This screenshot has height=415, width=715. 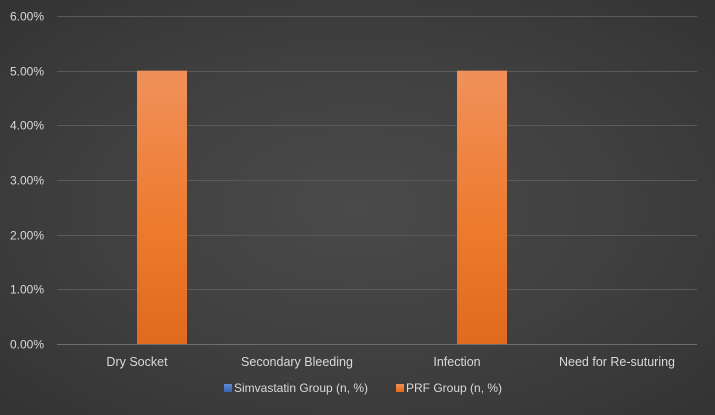 What do you see at coordinates (228, 388) in the screenshot?
I see `legend-swatch-simvastatin` at bounding box center [228, 388].